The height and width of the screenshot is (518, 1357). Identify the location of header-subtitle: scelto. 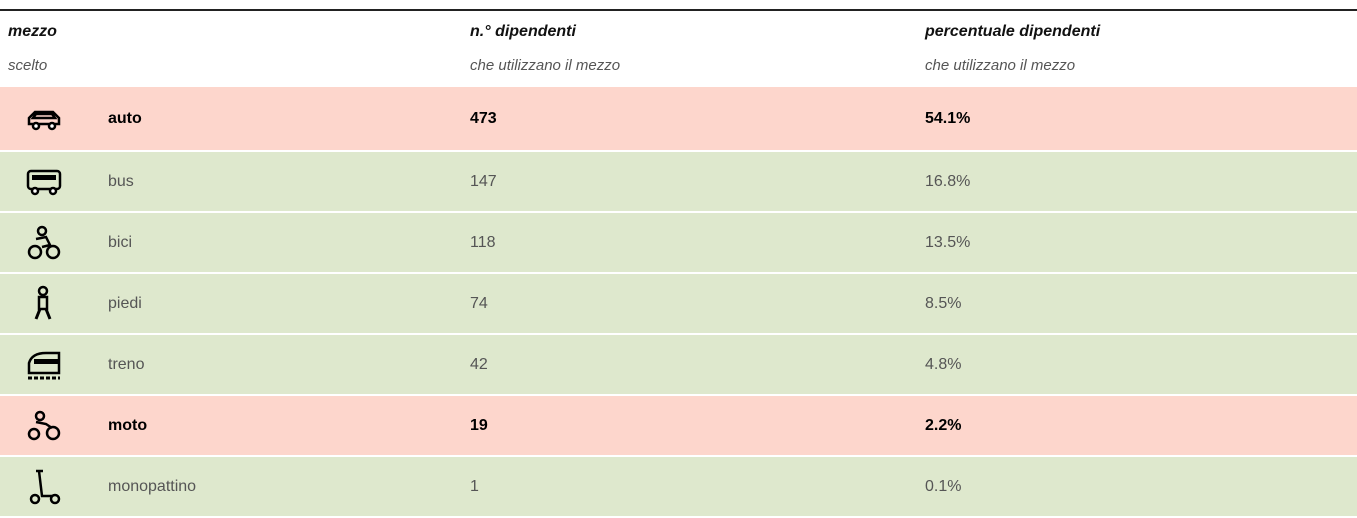
(28, 65).